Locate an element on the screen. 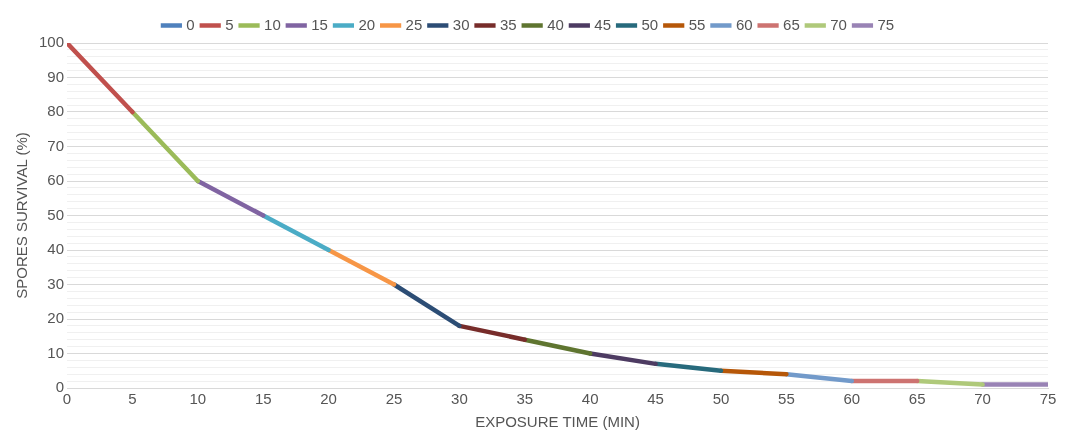 The image size is (1068, 436). legend-label: 60 is located at coordinates (744, 24).